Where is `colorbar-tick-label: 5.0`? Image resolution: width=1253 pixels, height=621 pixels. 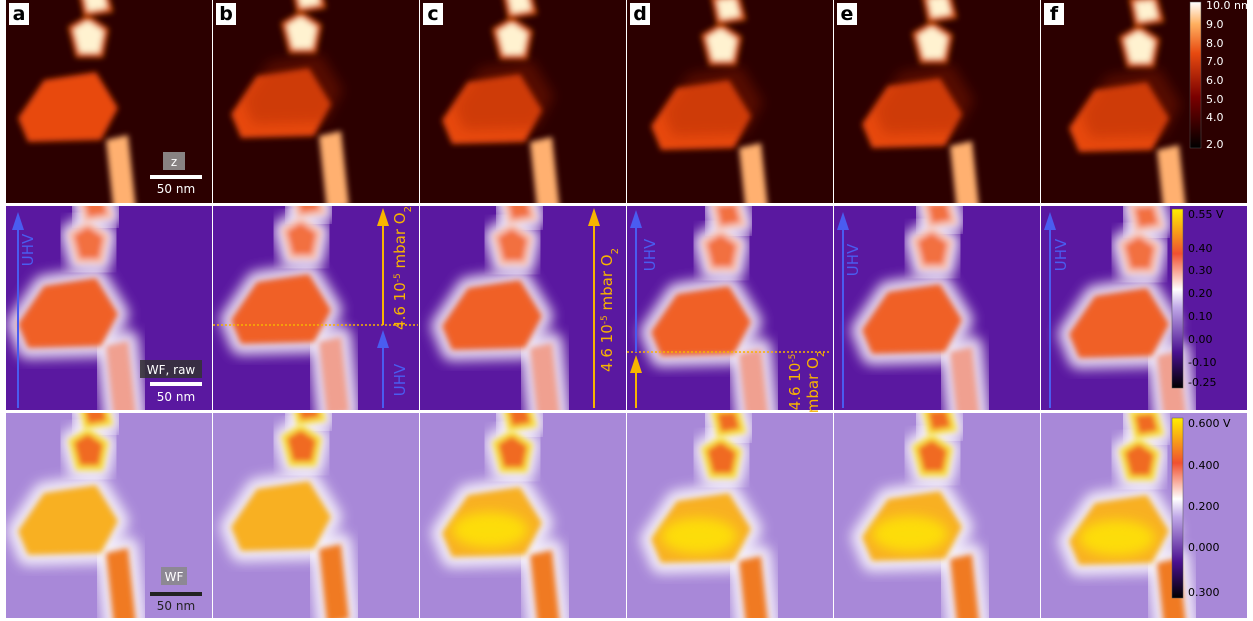
colorbar-tick-label: 5.0 is located at coordinates (1215, 99).